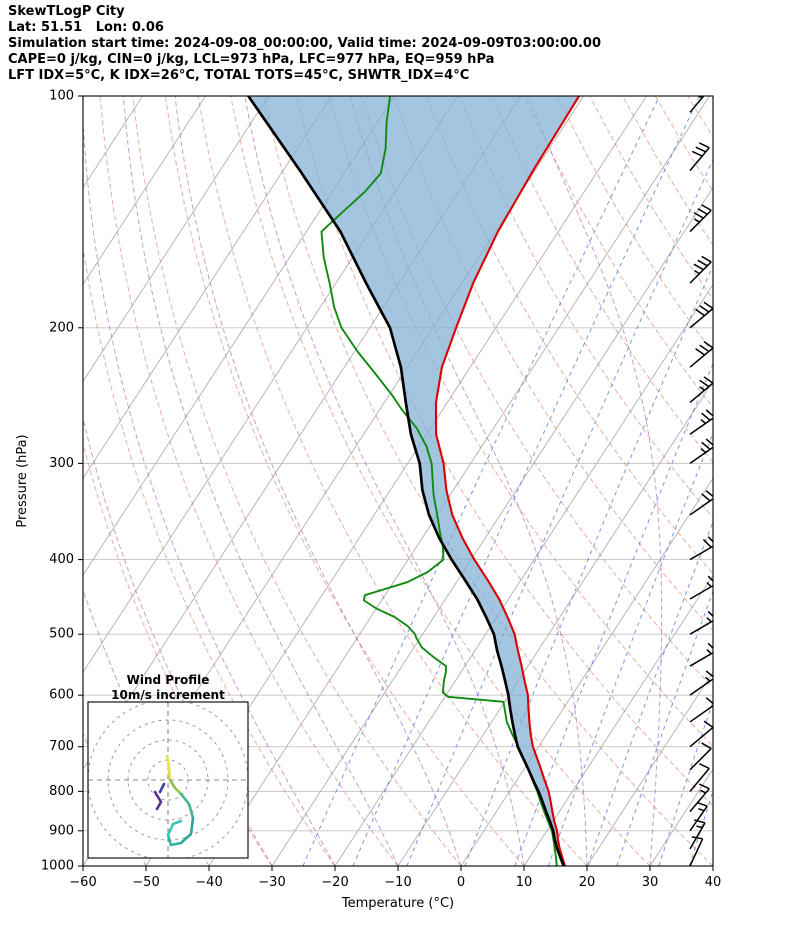 This screenshot has width=794, height=937. Describe the element at coordinates (66, 11) in the screenshot. I see `page-title: SkewTLogP City` at that location.